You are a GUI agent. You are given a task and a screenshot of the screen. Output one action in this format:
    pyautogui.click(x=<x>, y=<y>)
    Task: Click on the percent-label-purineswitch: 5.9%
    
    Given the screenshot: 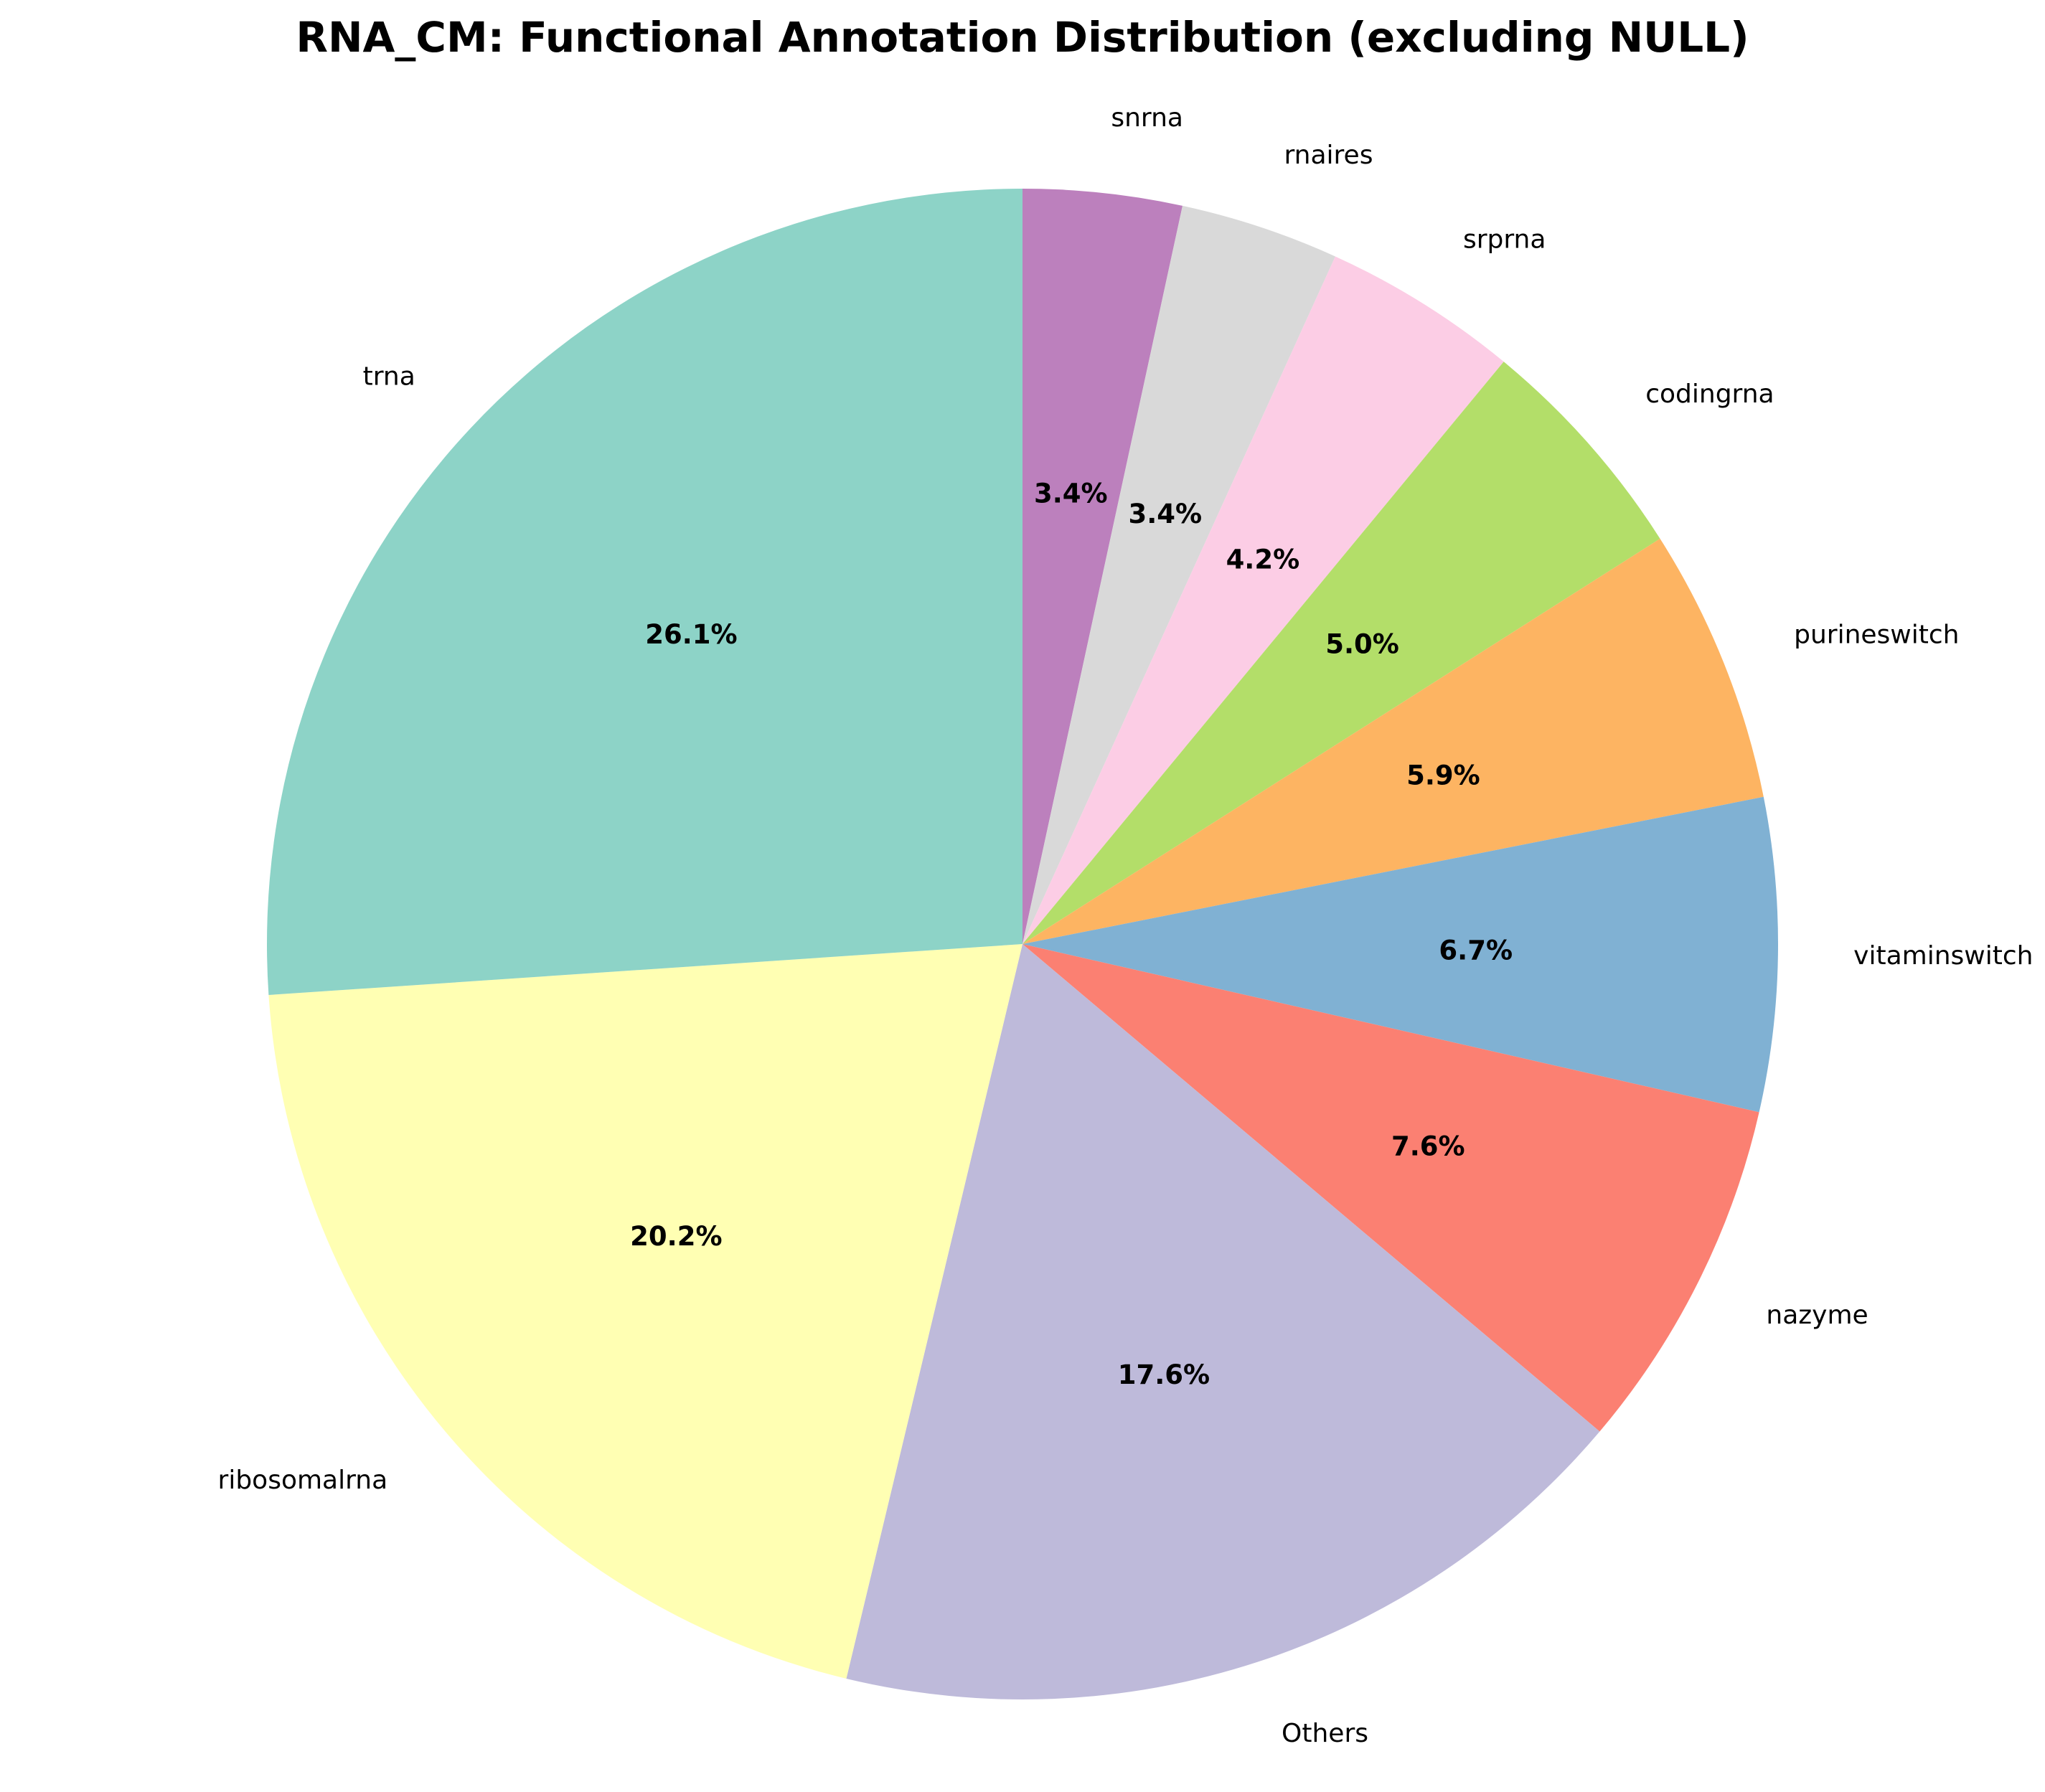 What is the action you would take?
    pyautogui.click(x=1443, y=775)
    